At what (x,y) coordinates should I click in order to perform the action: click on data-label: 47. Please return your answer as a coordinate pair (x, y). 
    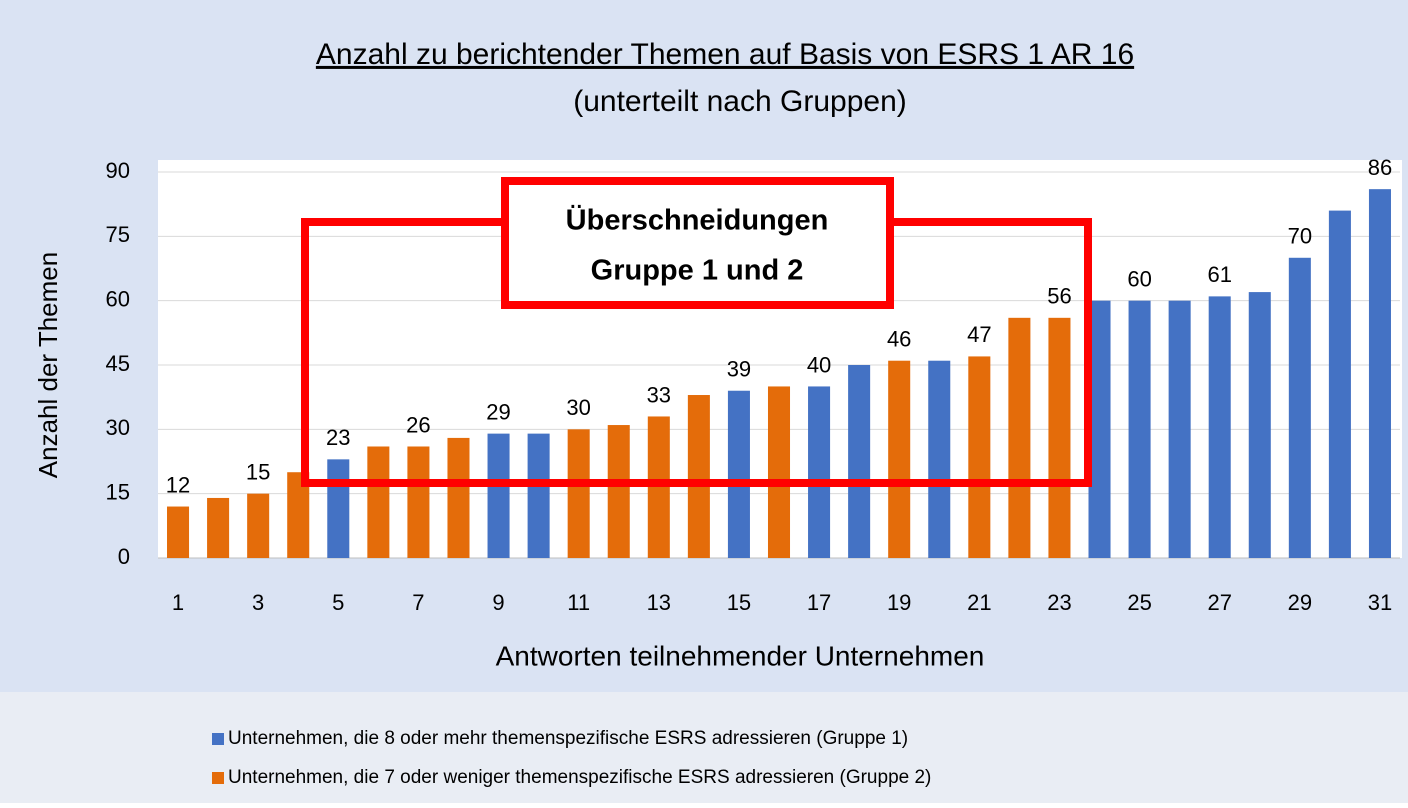
    Looking at the image, I should click on (979, 334).